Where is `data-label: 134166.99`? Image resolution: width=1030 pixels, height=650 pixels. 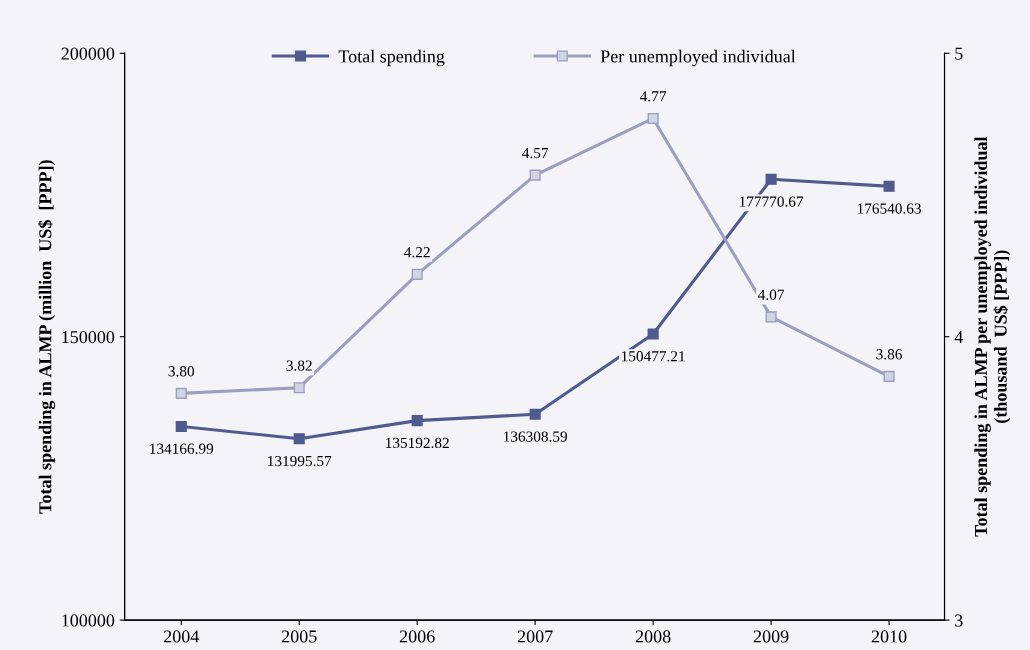
data-label: 134166.99 is located at coordinates (182, 448).